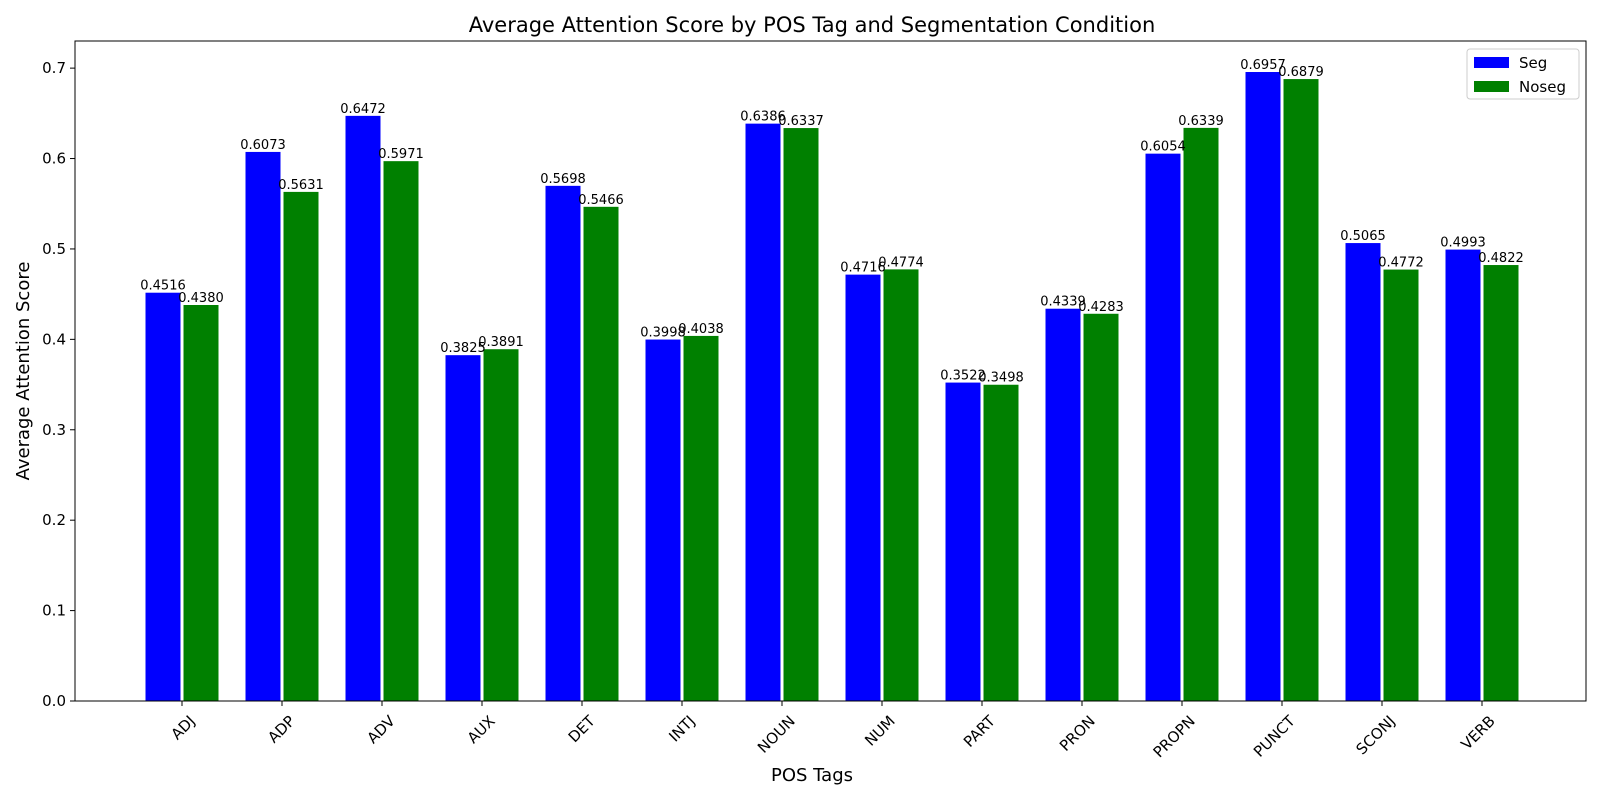 This screenshot has width=1600, height=800. What do you see at coordinates (1542, 87) in the screenshot?
I see `legend-label-noseg: Noseg` at bounding box center [1542, 87].